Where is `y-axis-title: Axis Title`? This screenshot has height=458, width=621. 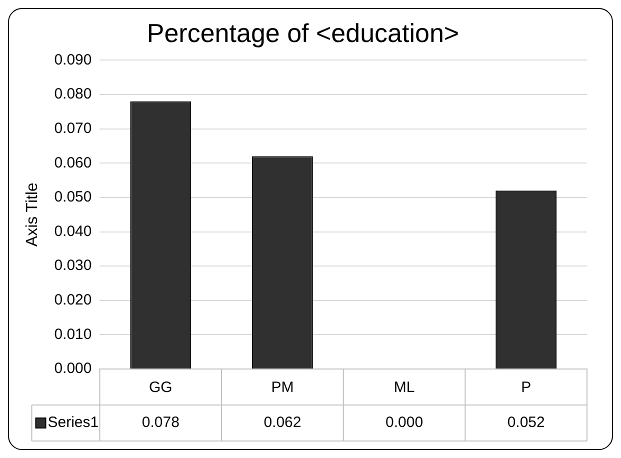 y-axis-title: Axis Title is located at coordinates (33, 214).